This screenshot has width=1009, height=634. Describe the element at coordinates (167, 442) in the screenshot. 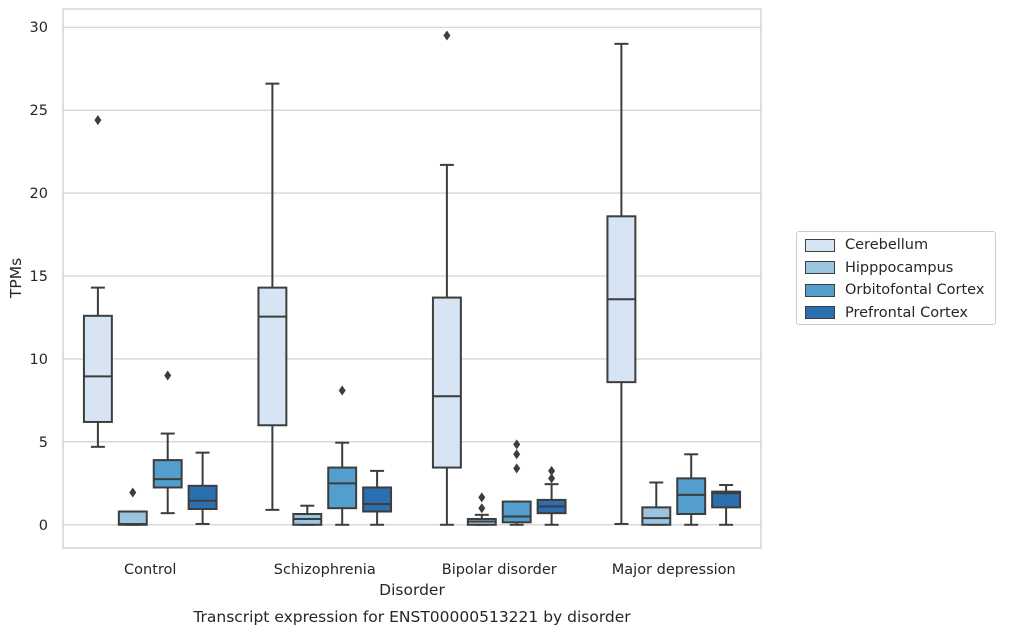

I see `box-control-orbitofontal-cortex` at that location.